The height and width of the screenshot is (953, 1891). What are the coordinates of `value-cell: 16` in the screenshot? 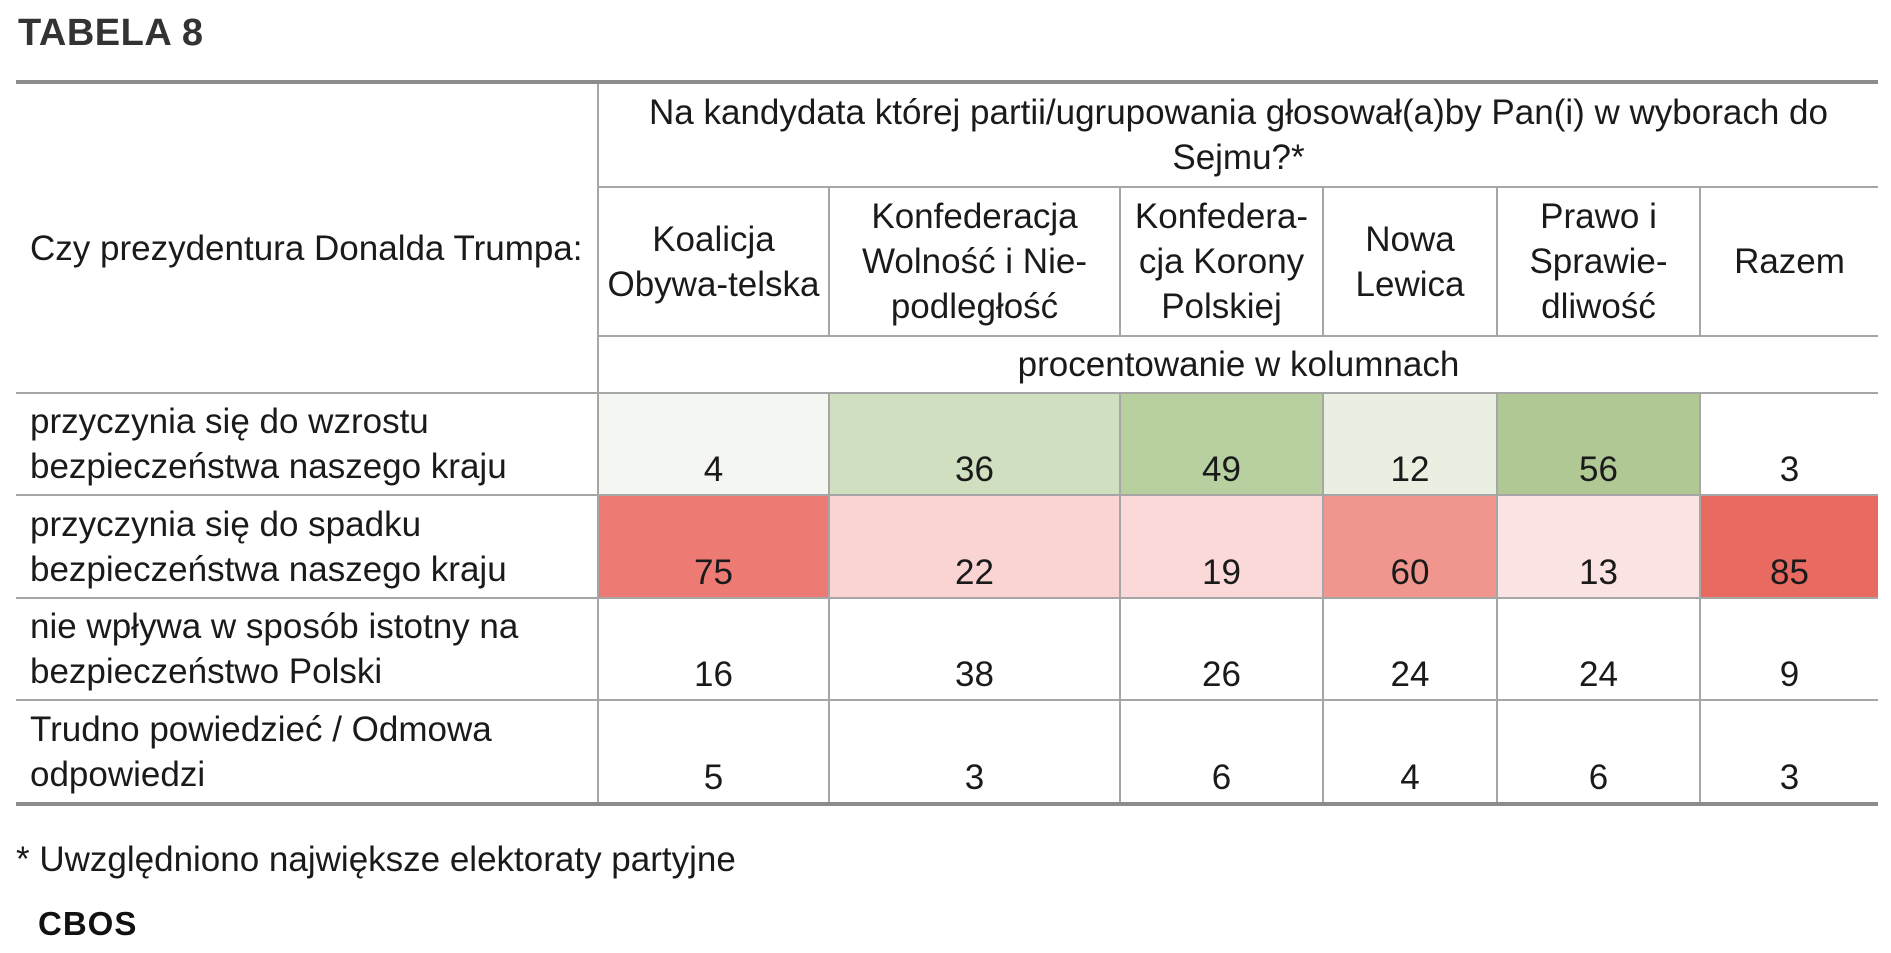 It's located at (713, 649).